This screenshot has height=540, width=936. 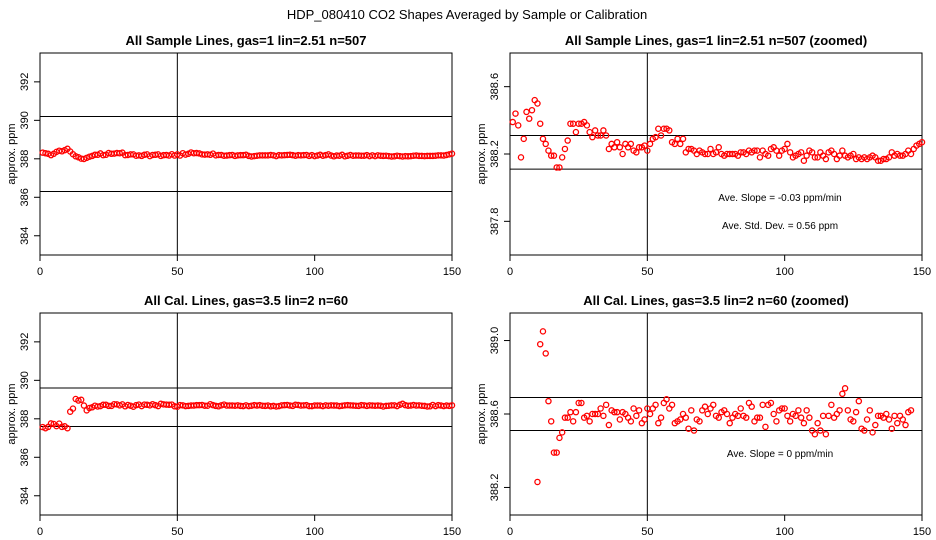 I want to click on y-tick-label: 392, so click(x=25, y=82).